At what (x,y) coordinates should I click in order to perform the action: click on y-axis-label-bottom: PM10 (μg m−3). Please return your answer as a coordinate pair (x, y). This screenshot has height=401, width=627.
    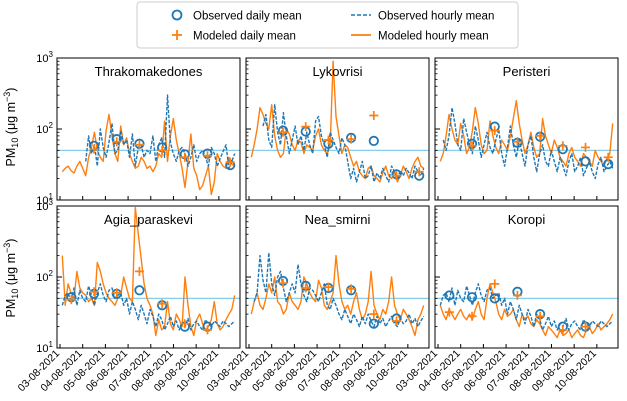
    Looking at the image, I should click on (11, 278).